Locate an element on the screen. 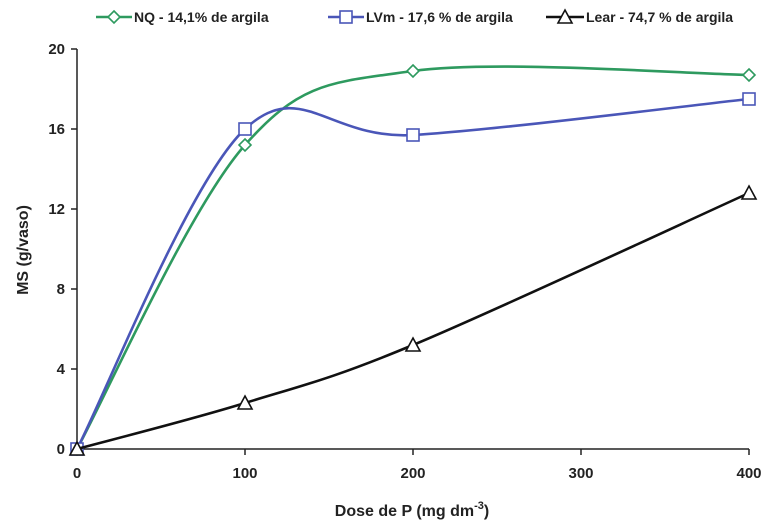  legend-label-lear: Lear - 74,7 % de argila is located at coordinates (659, 17).